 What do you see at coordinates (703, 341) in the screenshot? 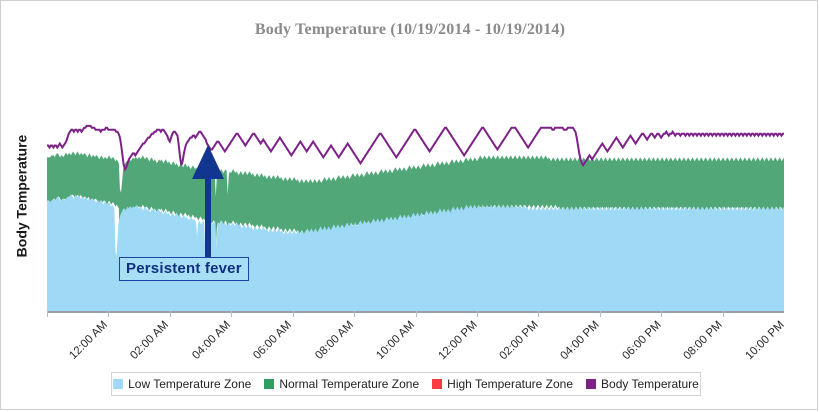
I see `x-axis-tick-label: 08:00 PM` at bounding box center [703, 341].